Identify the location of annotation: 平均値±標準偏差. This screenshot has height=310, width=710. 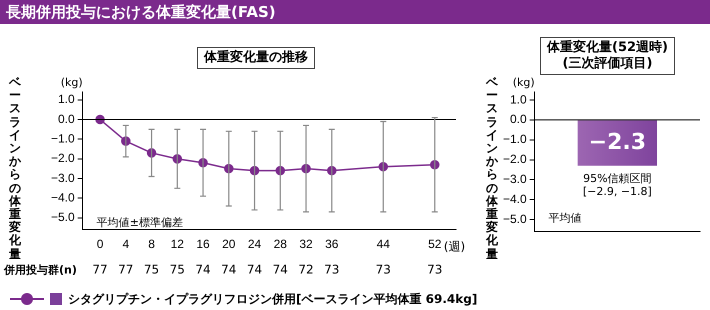
(139, 223).